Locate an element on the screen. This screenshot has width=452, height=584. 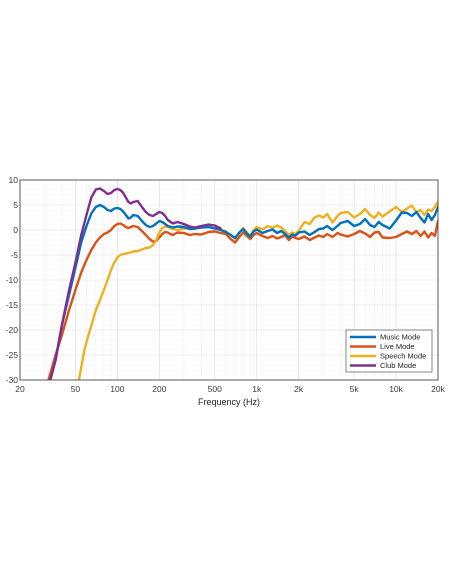
x-tick-label: 20k is located at coordinates (438, 389).